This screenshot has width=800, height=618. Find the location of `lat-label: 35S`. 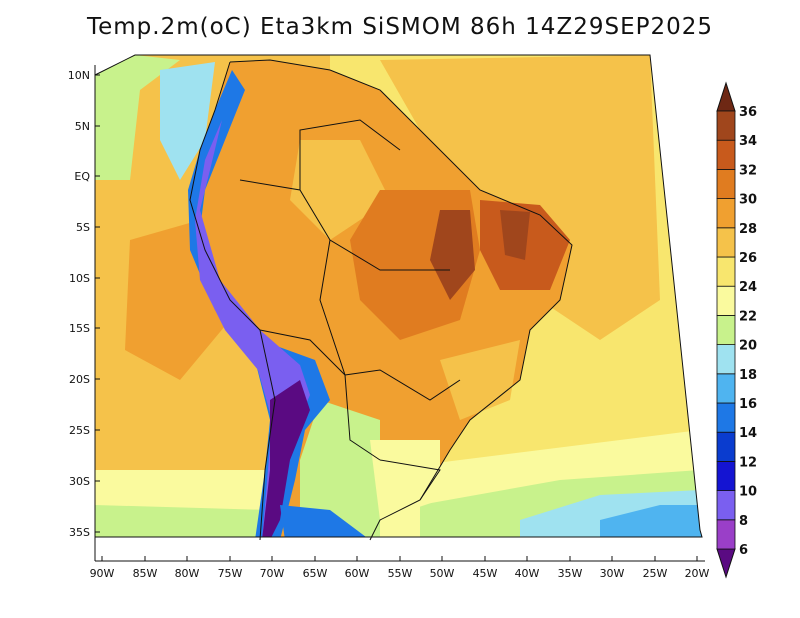

lat-label: 35S is located at coordinates (79, 532).